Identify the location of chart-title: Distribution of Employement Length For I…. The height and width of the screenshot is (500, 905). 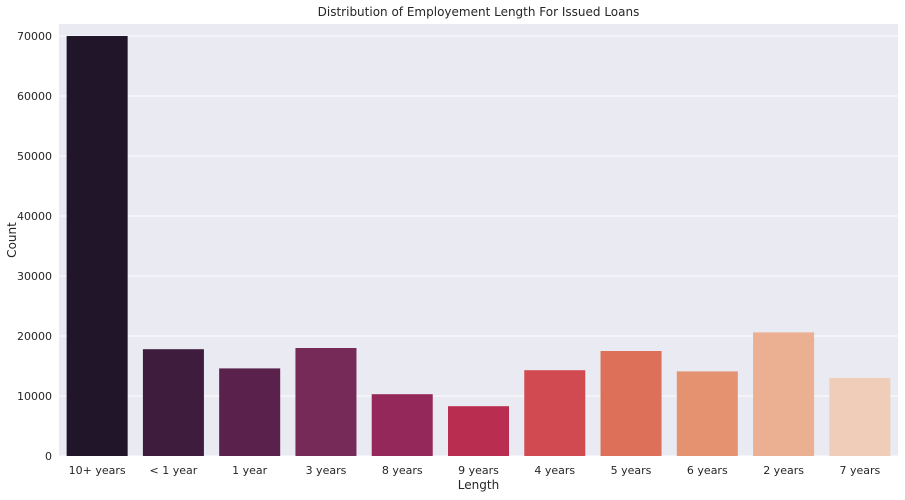
(479, 12).